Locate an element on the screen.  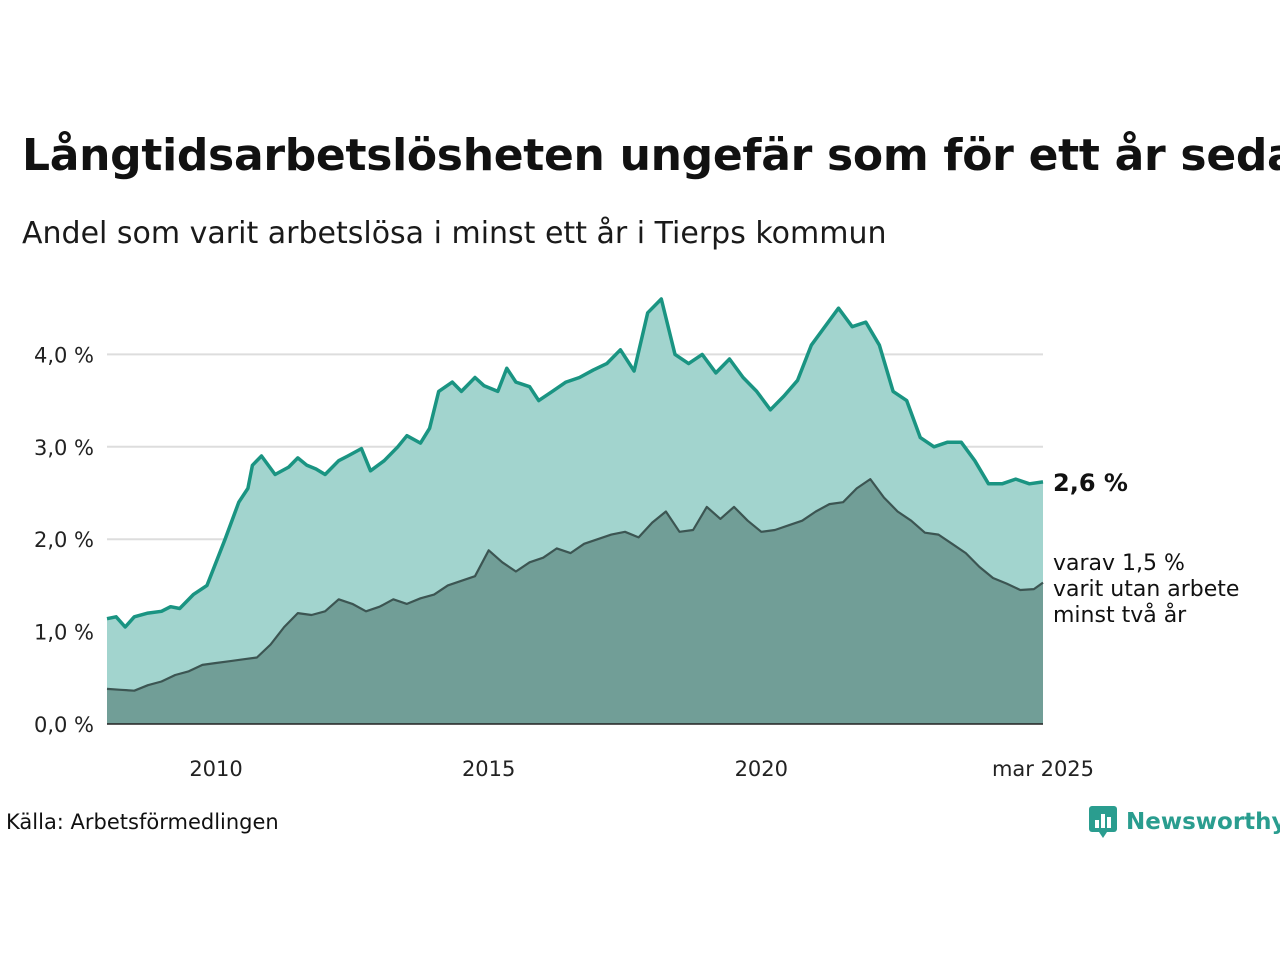
total-end-label: 2,6 % is located at coordinates (1090, 483).